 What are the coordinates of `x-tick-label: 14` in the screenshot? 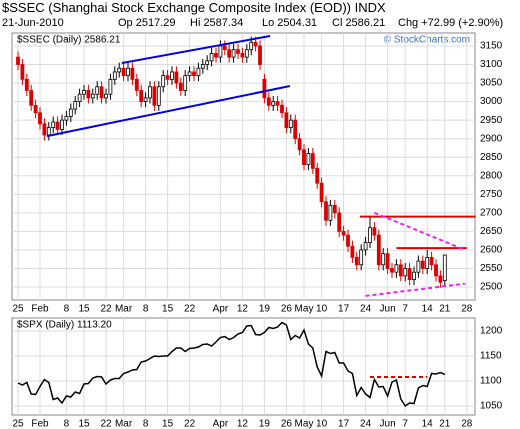 It's located at (428, 309).